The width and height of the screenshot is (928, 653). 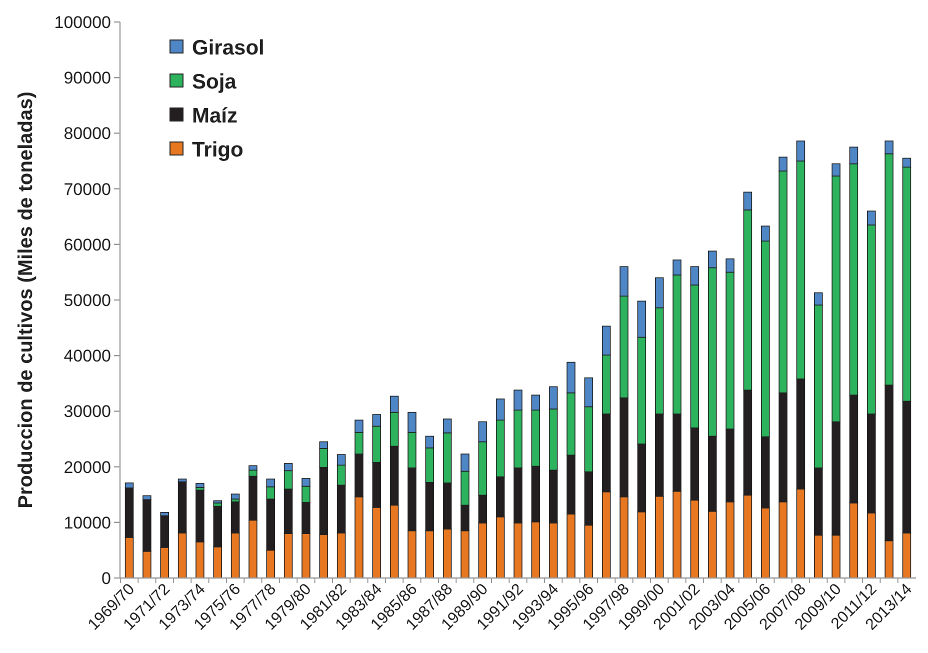 What do you see at coordinates (87, 244) in the screenshot?
I see `y-tick-label: 60000` at bounding box center [87, 244].